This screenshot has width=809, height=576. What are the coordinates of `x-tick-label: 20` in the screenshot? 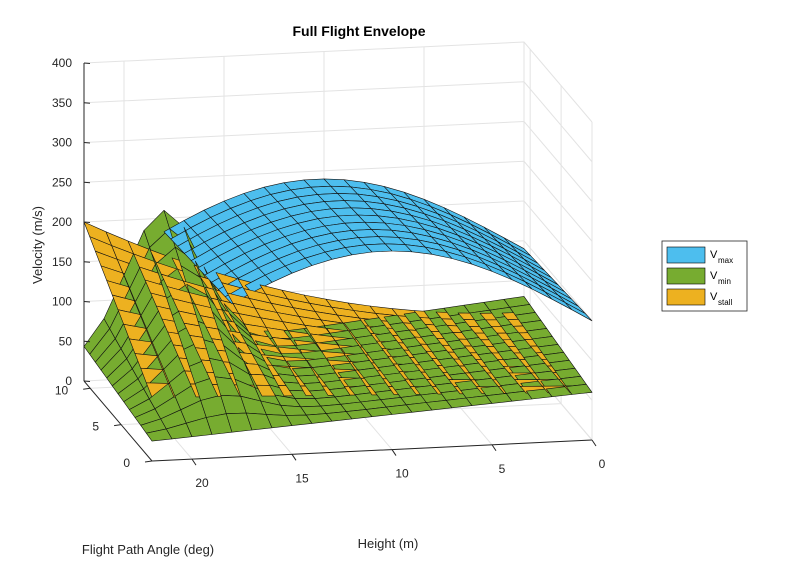 It's located at (202, 483).